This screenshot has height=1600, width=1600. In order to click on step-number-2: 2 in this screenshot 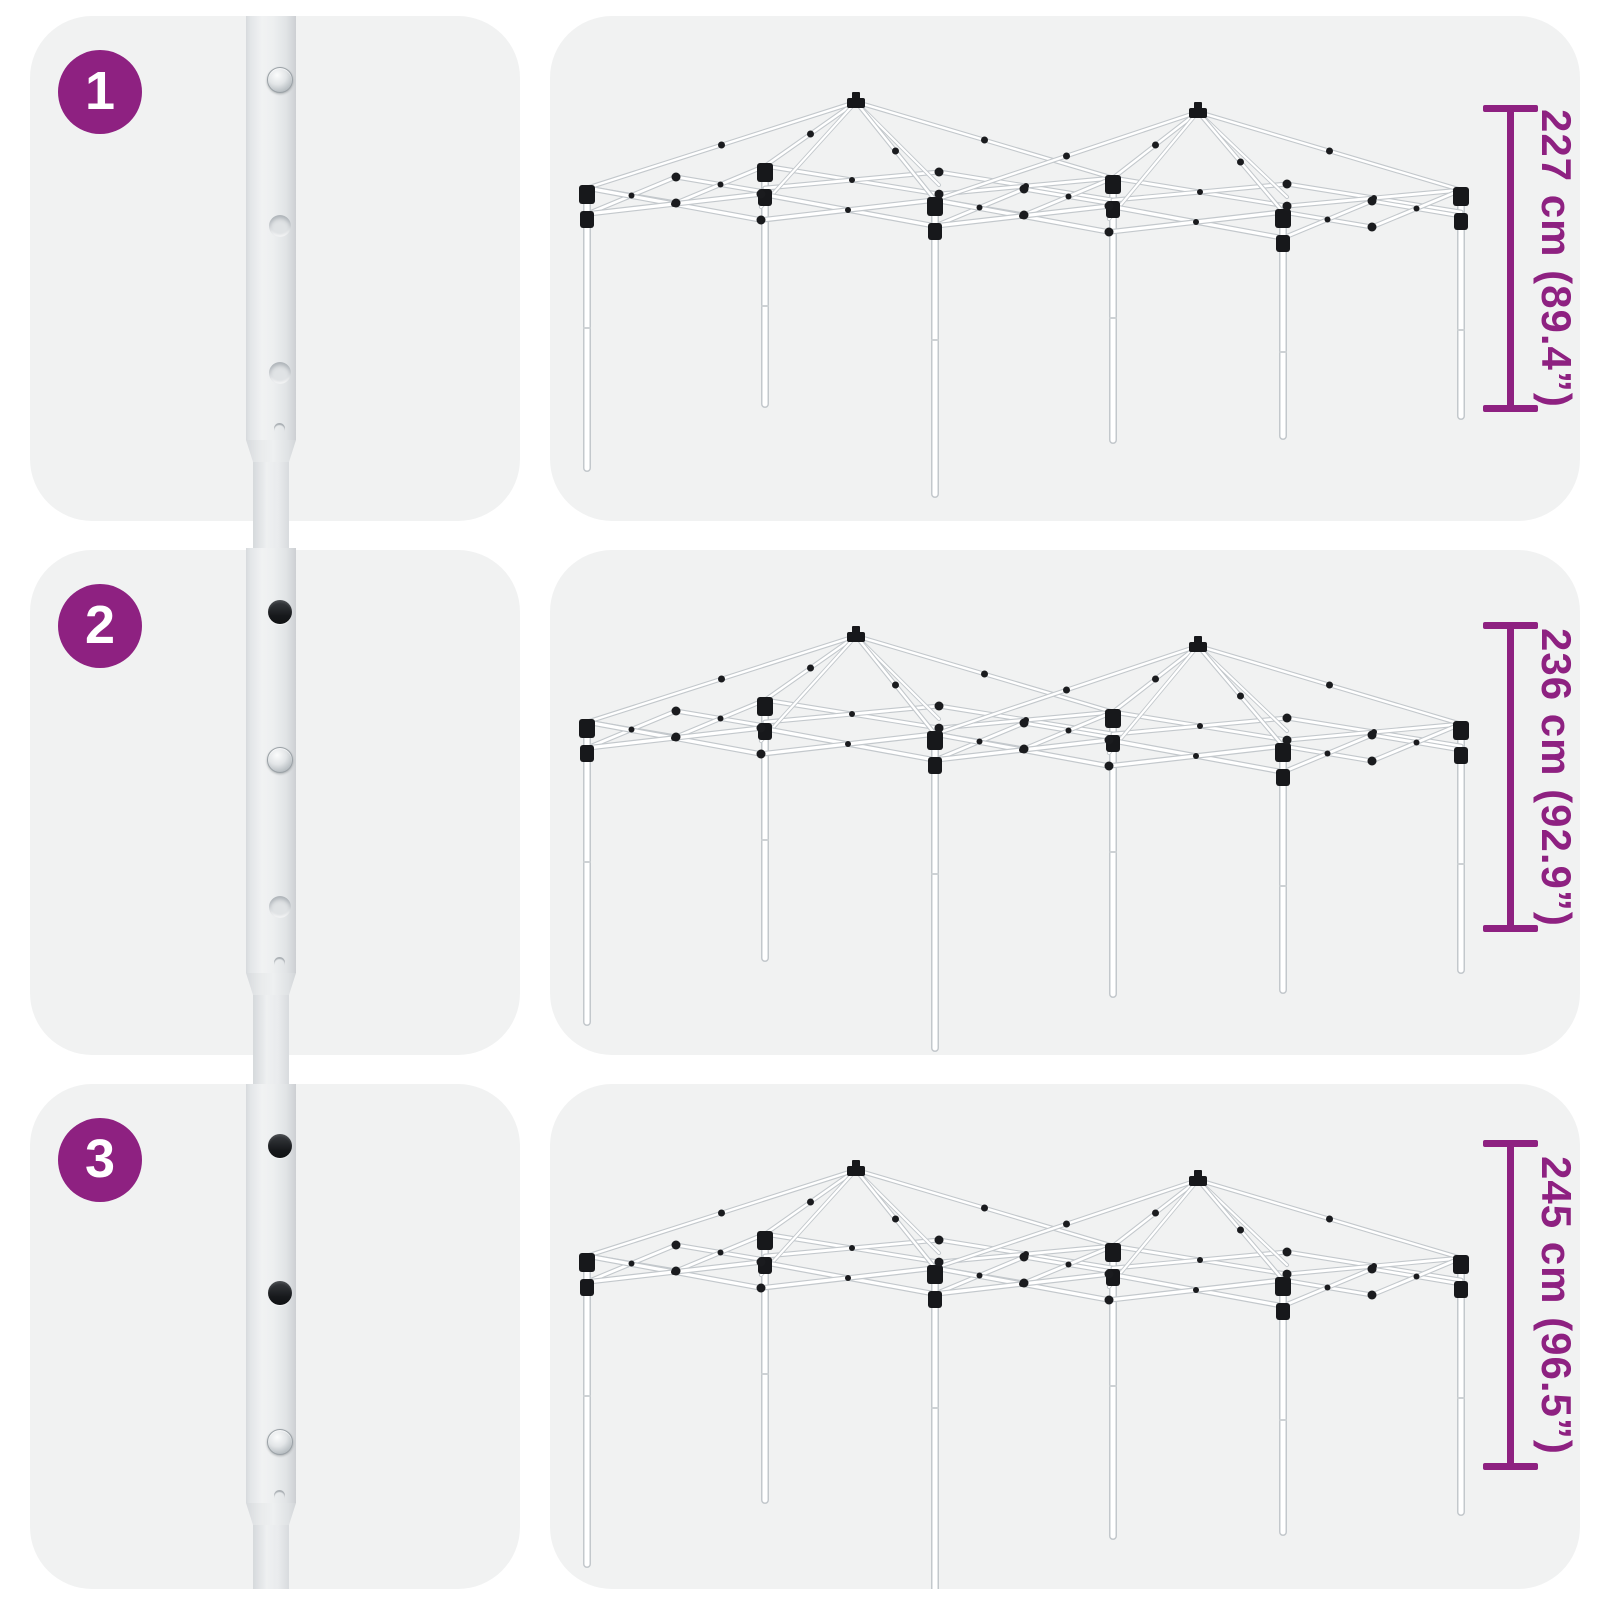, I will do `click(100, 625)`.